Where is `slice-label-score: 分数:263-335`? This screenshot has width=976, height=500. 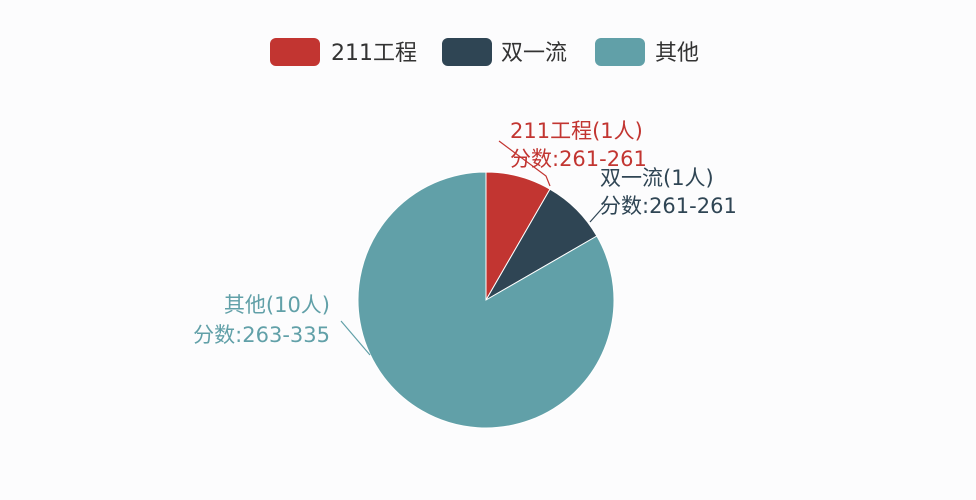 slice-label-score: 分数:263-335 is located at coordinates (261, 335).